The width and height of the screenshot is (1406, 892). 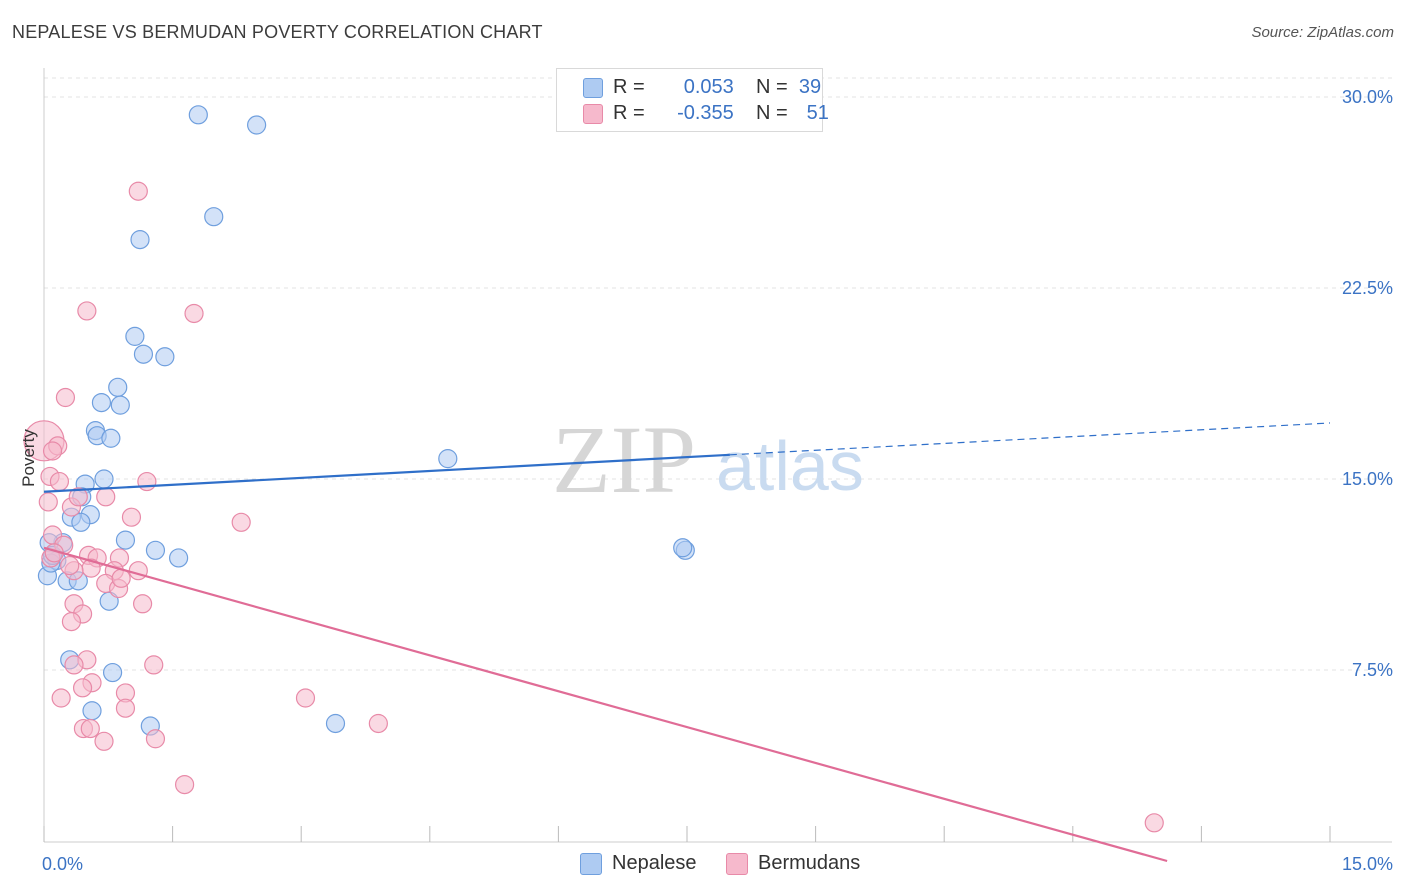 What do you see at coordinates (1367, 288) in the screenshot?
I see `y-tick-label: 22.5%` at bounding box center [1367, 288].